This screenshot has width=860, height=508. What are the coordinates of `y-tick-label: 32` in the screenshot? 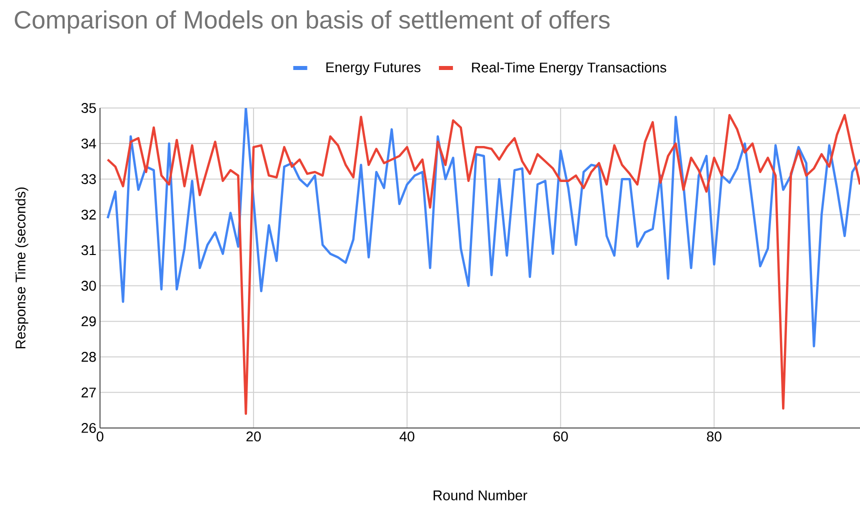 It's located at (88, 215).